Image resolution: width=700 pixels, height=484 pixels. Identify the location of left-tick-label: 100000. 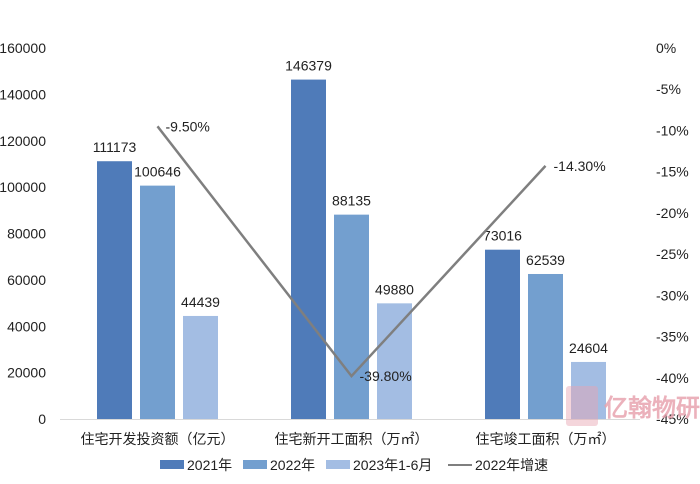
(23, 187).